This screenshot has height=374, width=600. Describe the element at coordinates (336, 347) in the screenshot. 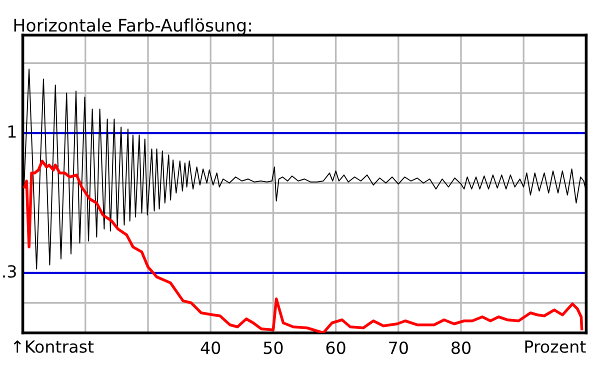

I see `x-tick-label: 60` at that location.